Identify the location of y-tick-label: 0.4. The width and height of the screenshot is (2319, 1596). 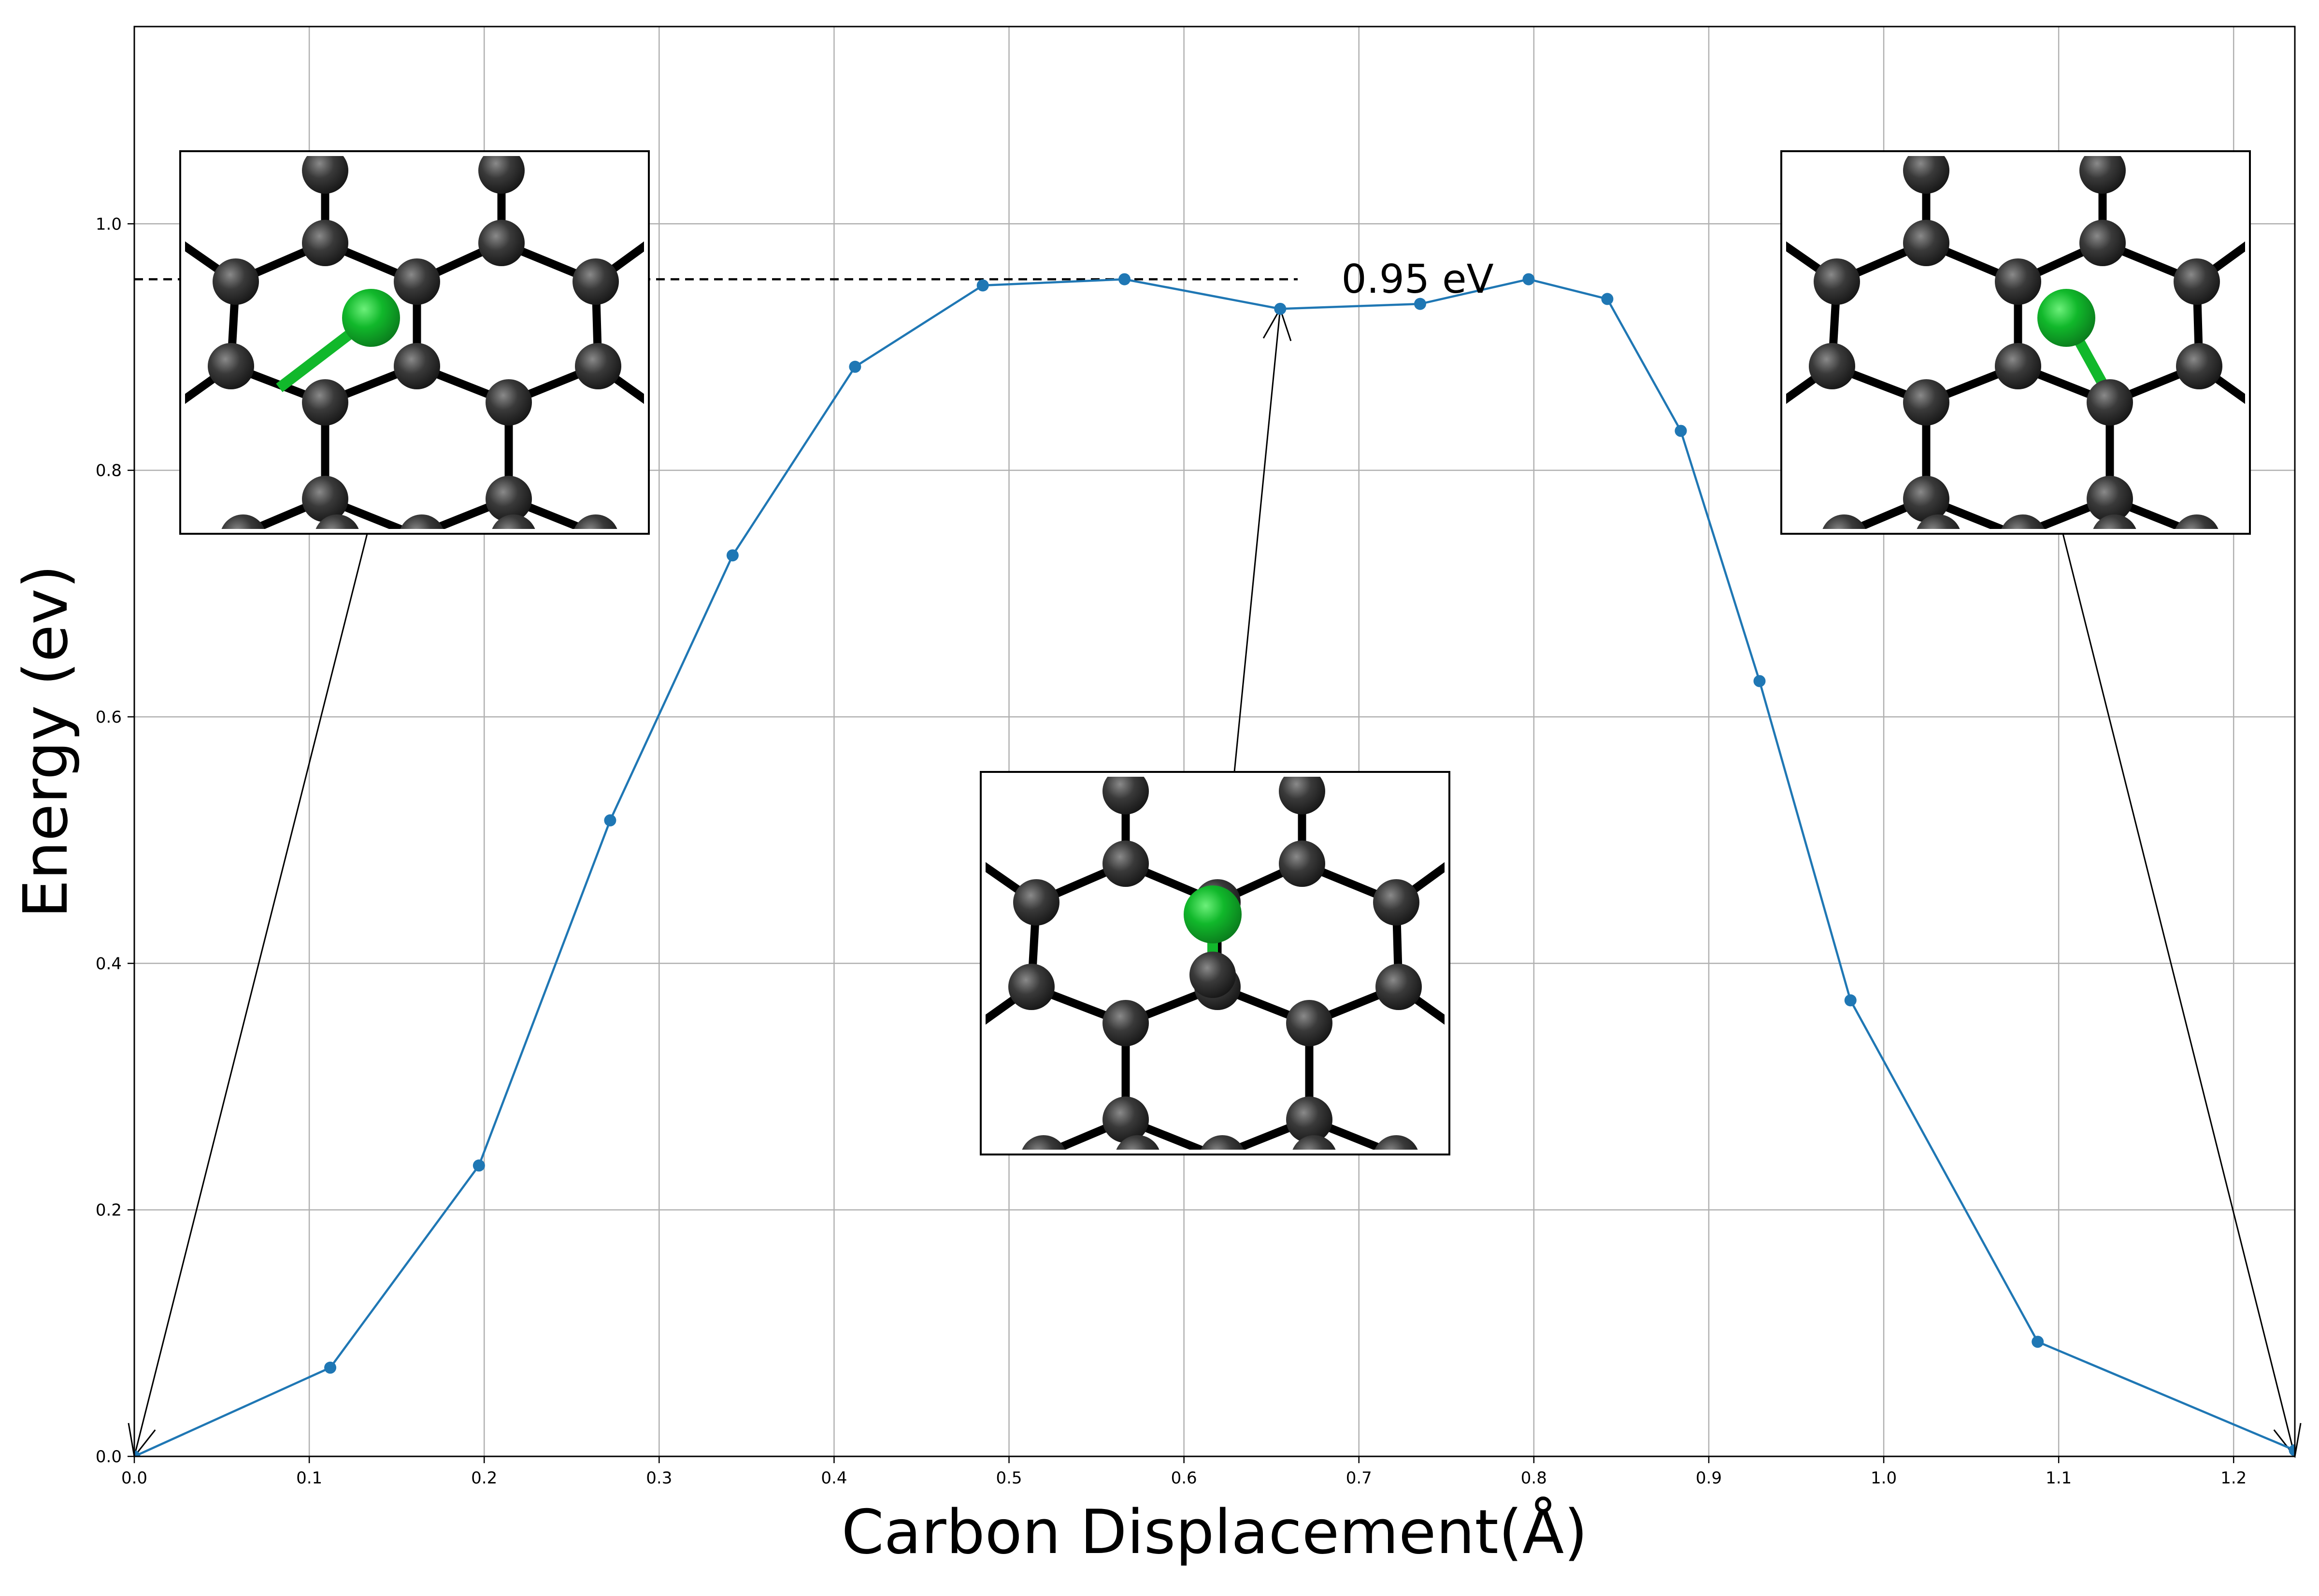
(109, 963).